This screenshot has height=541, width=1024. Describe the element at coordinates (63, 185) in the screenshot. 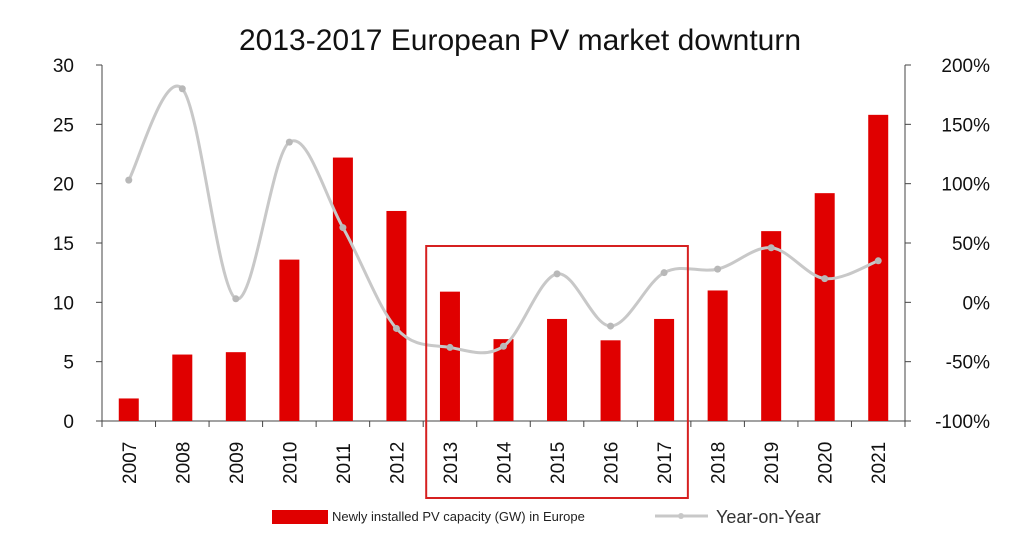

I see `y-left-tick-label: 20` at that location.